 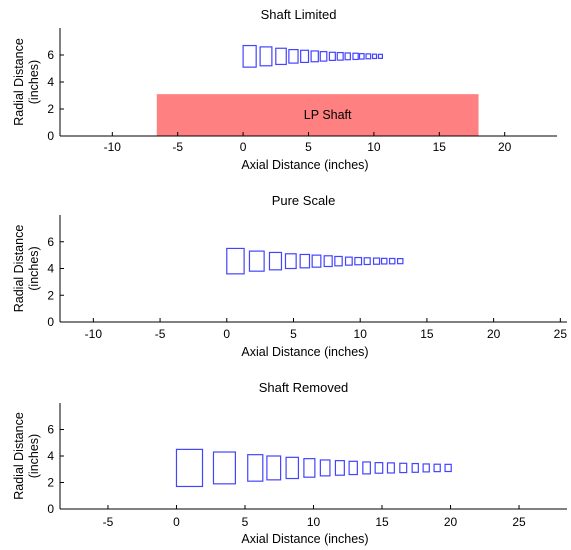 I want to click on chart-title: Pure Scale, so click(x=304, y=200).